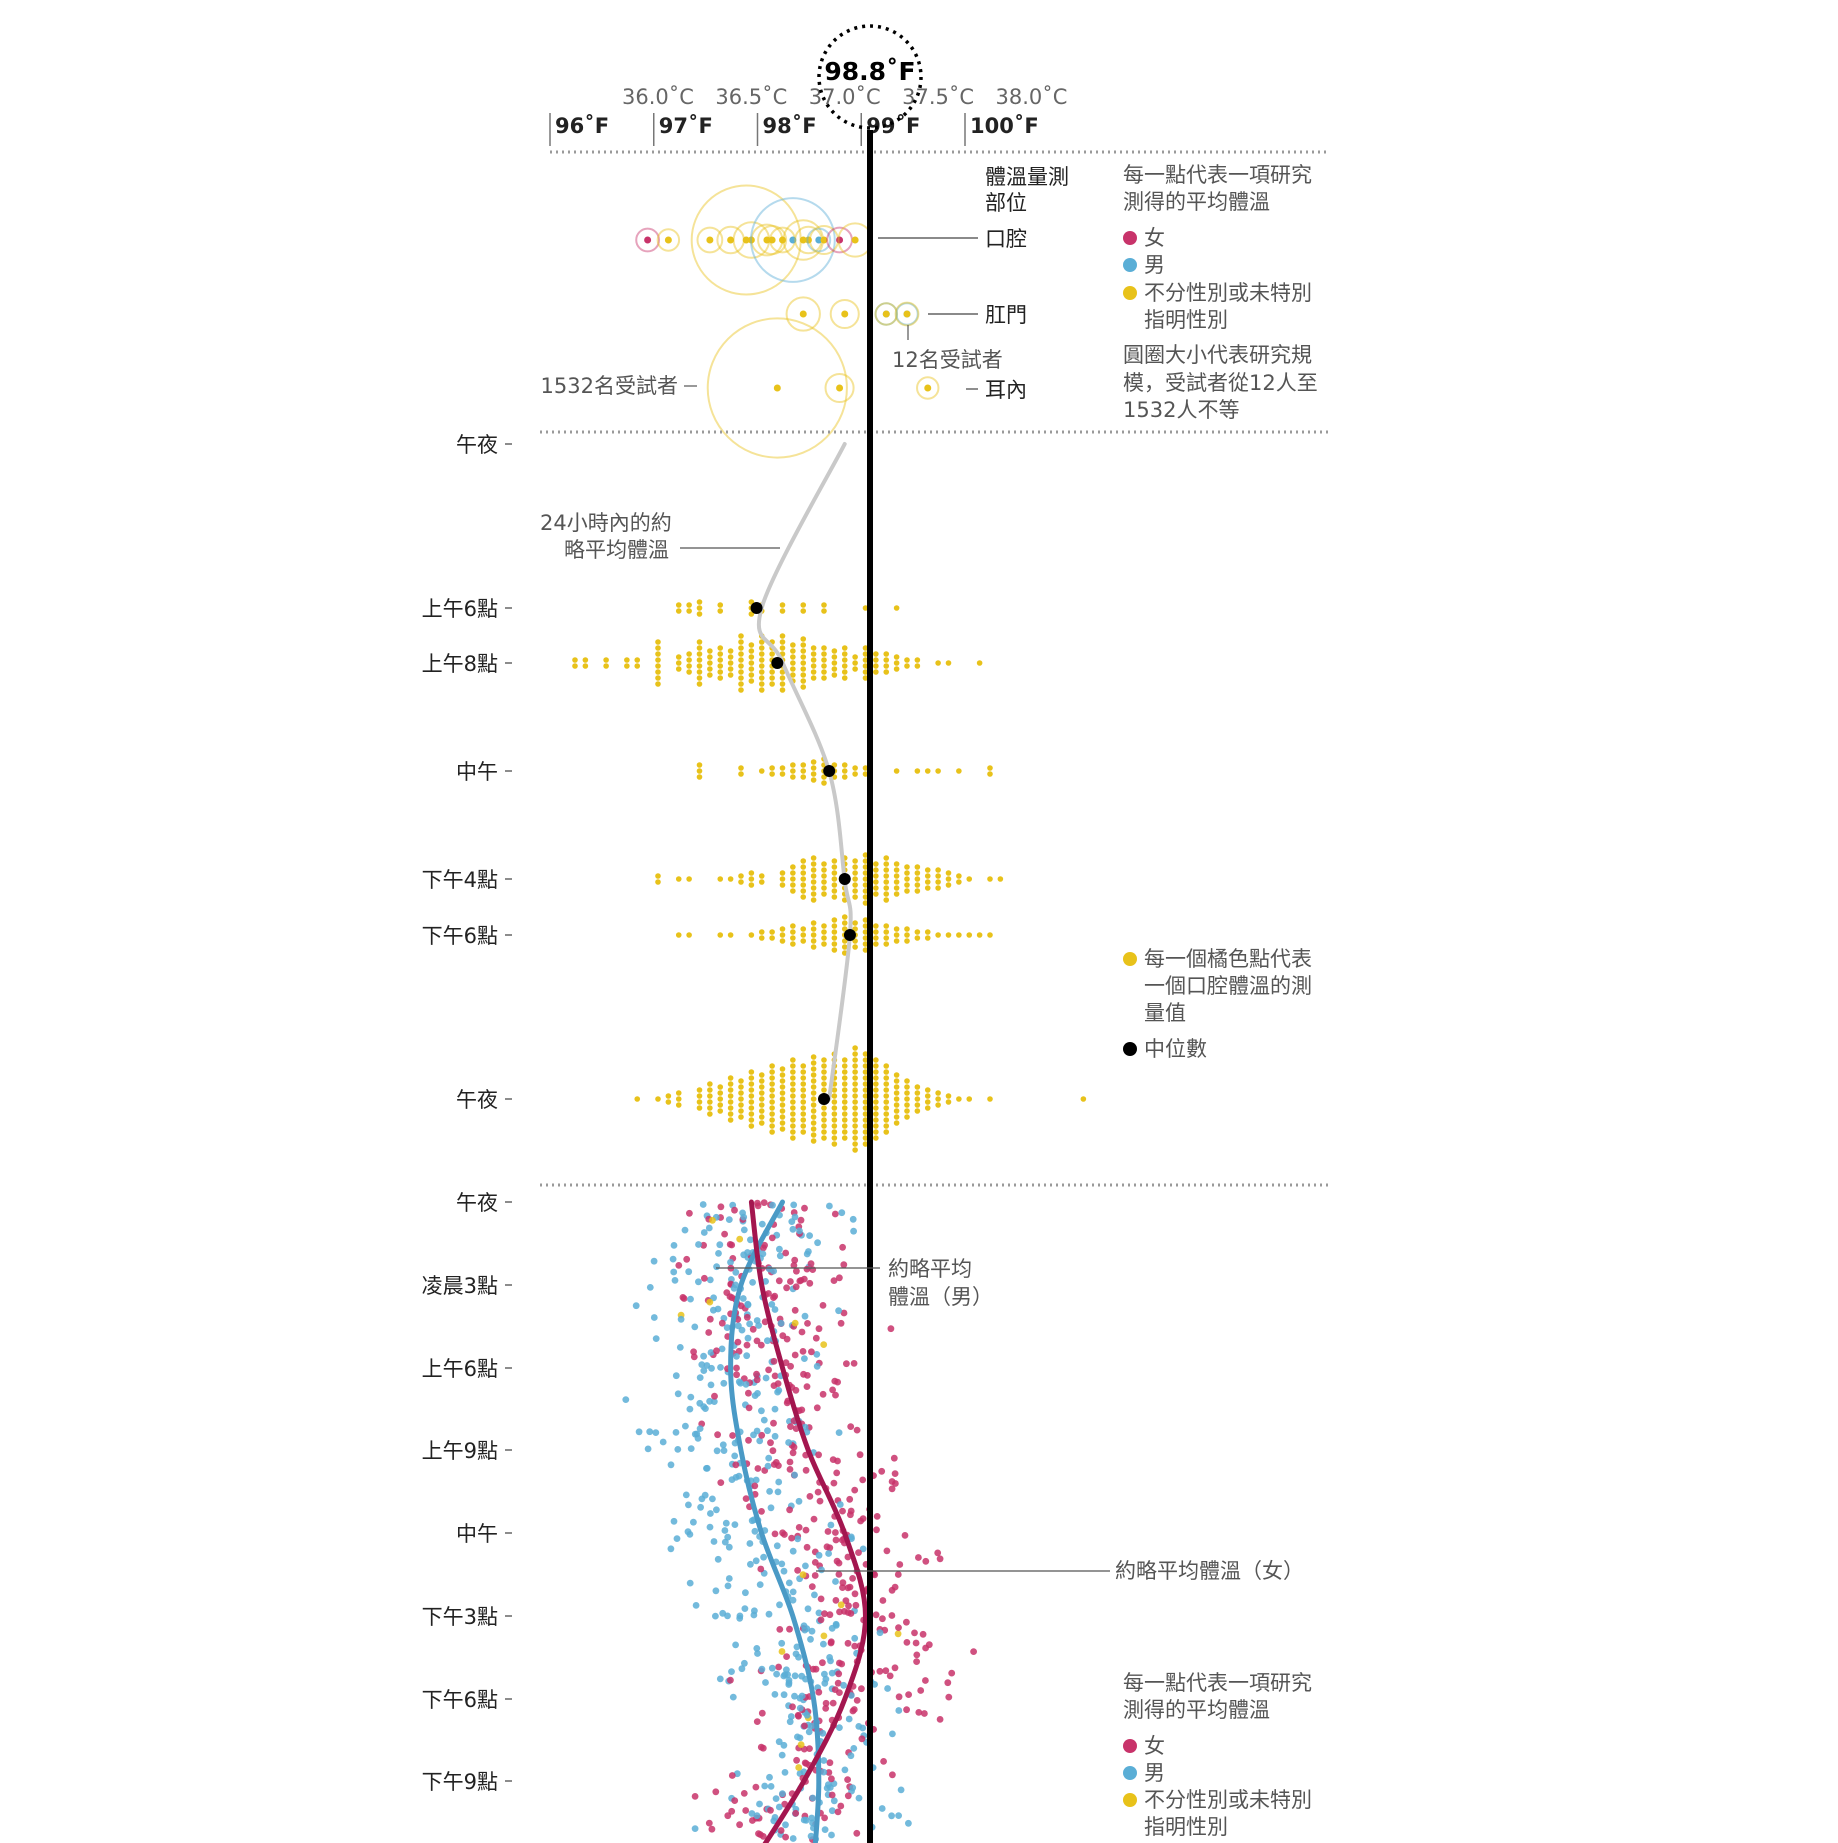 This screenshot has width=1838, height=1843. I want to click on avg-curve-label-line1: 24小時內的約, so click(606, 523).